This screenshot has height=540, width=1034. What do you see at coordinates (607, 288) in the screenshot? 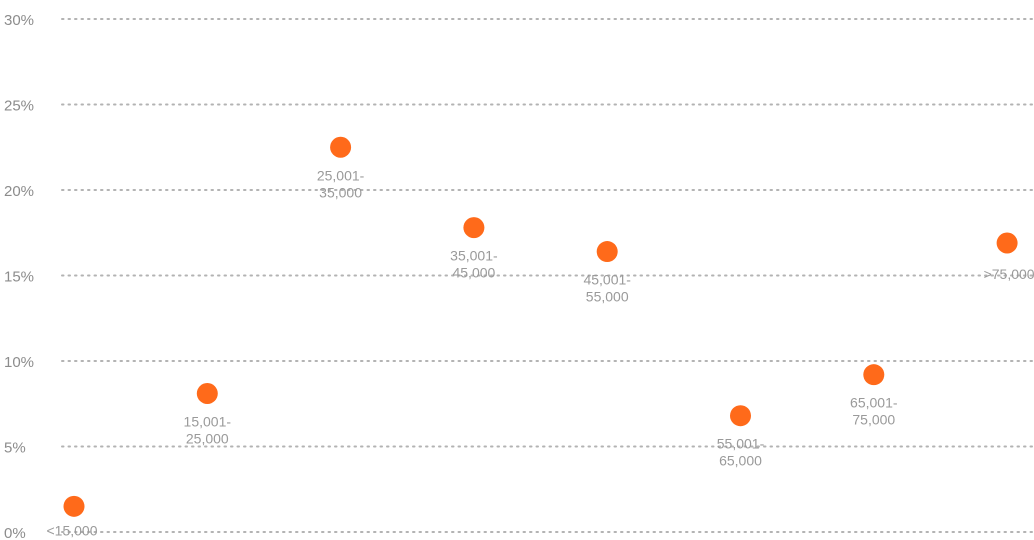
I see `data-label: 45,001-55,000` at bounding box center [607, 288].